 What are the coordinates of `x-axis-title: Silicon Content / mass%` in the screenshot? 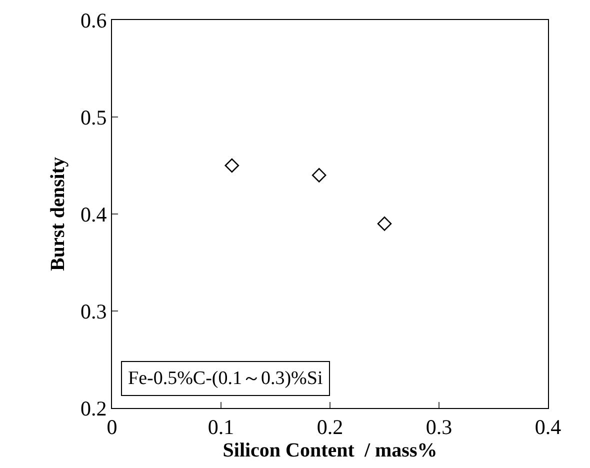 It's located at (330, 451).